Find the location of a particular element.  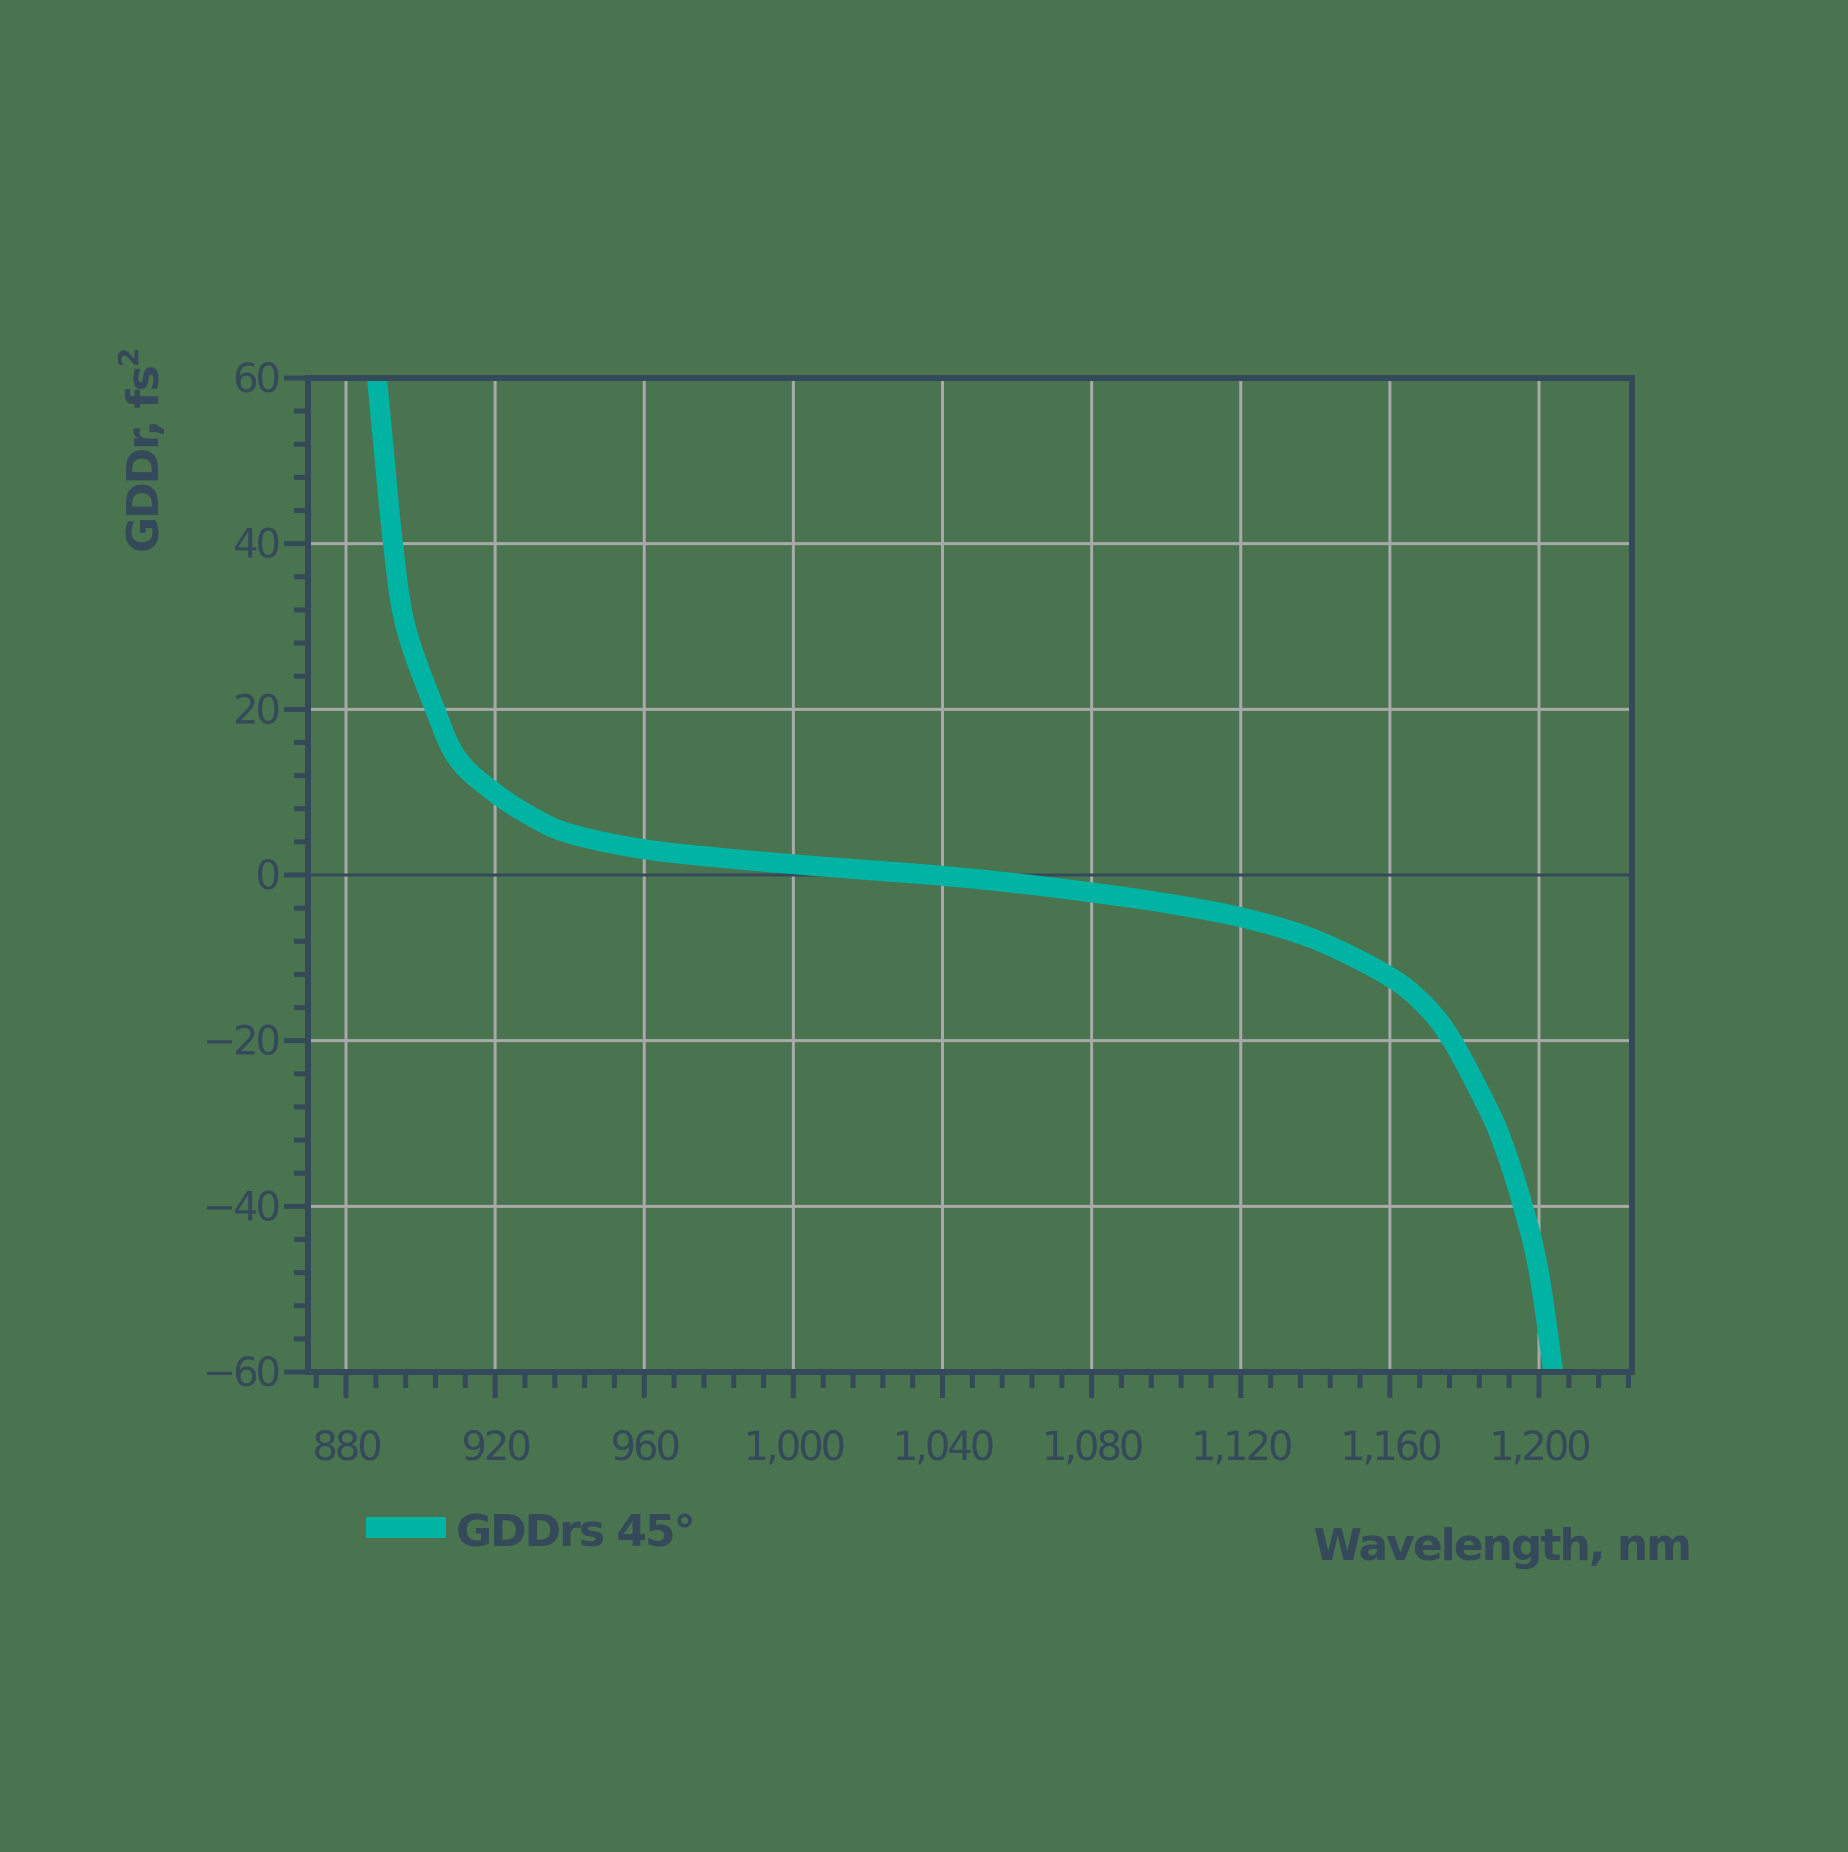

y-axis-title: GDDr, fs2 is located at coordinates (140, 451).